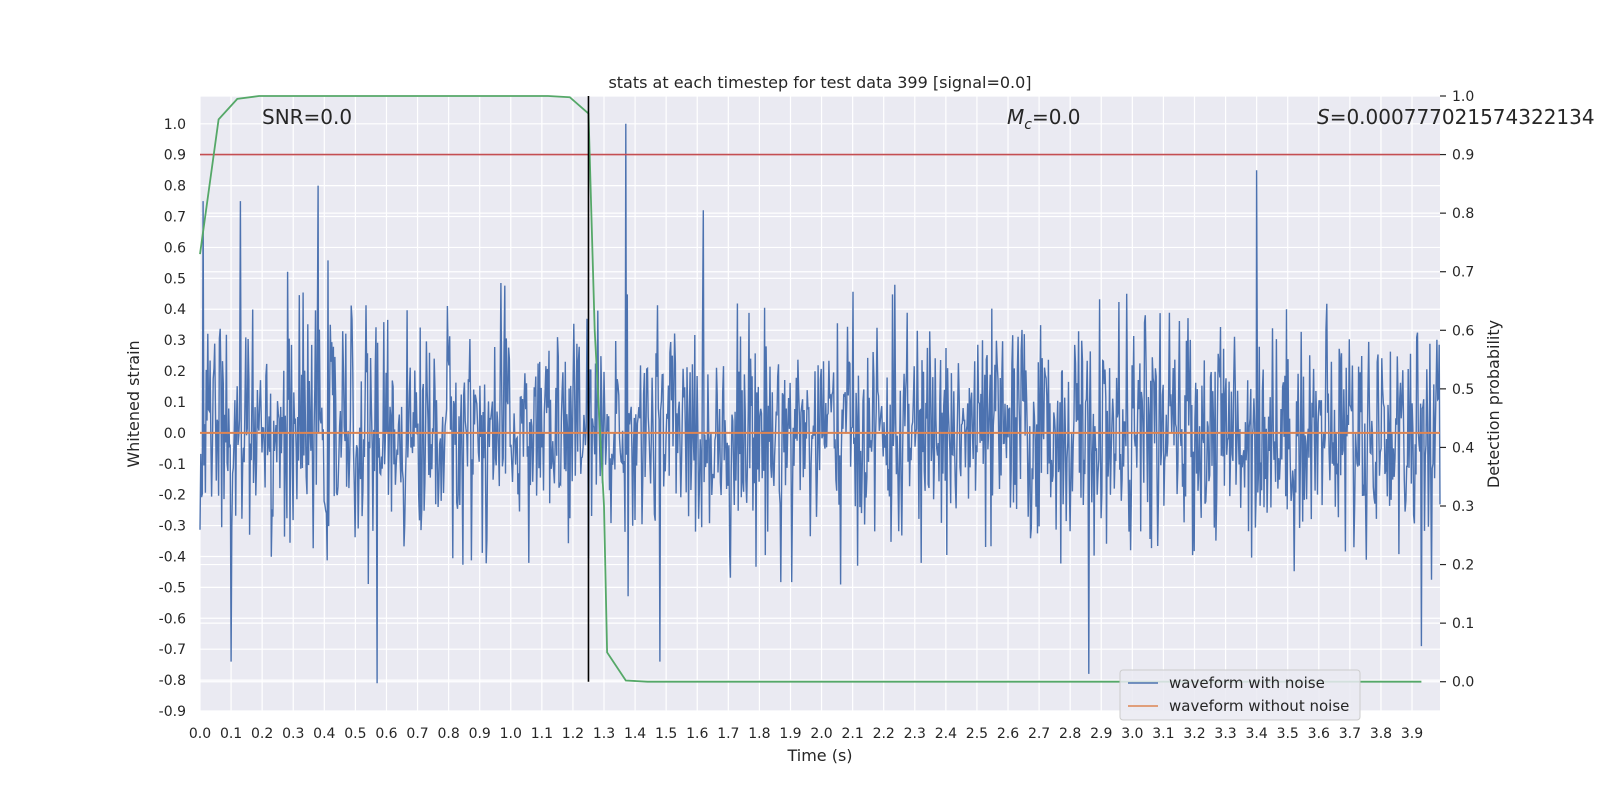  What do you see at coordinates (666, 734) in the screenshot?
I see `x-tick-label: 1.5` at bounding box center [666, 734].